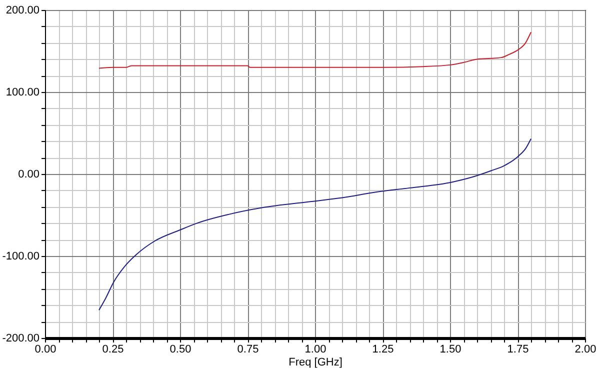 The height and width of the screenshot is (378, 604). Describe the element at coordinates (21, 256) in the screenshot. I see `y-tick-label: -100.00` at that location.